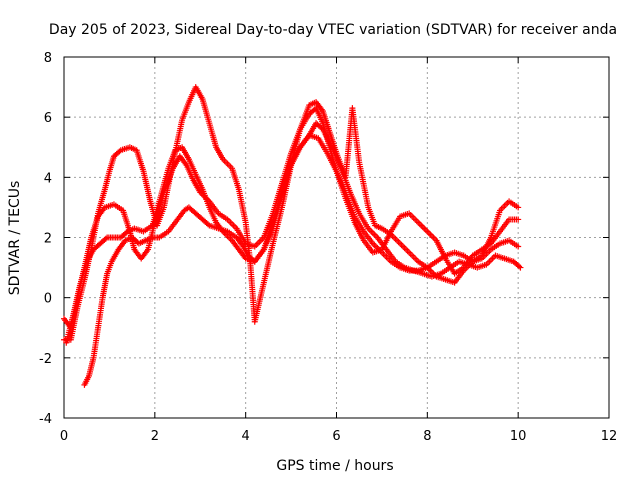 This screenshot has width=640, height=480. What do you see at coordinates (48, 58) in the screenshot?
I see `y-tick-label: 8` at bounding box center [48, 58].